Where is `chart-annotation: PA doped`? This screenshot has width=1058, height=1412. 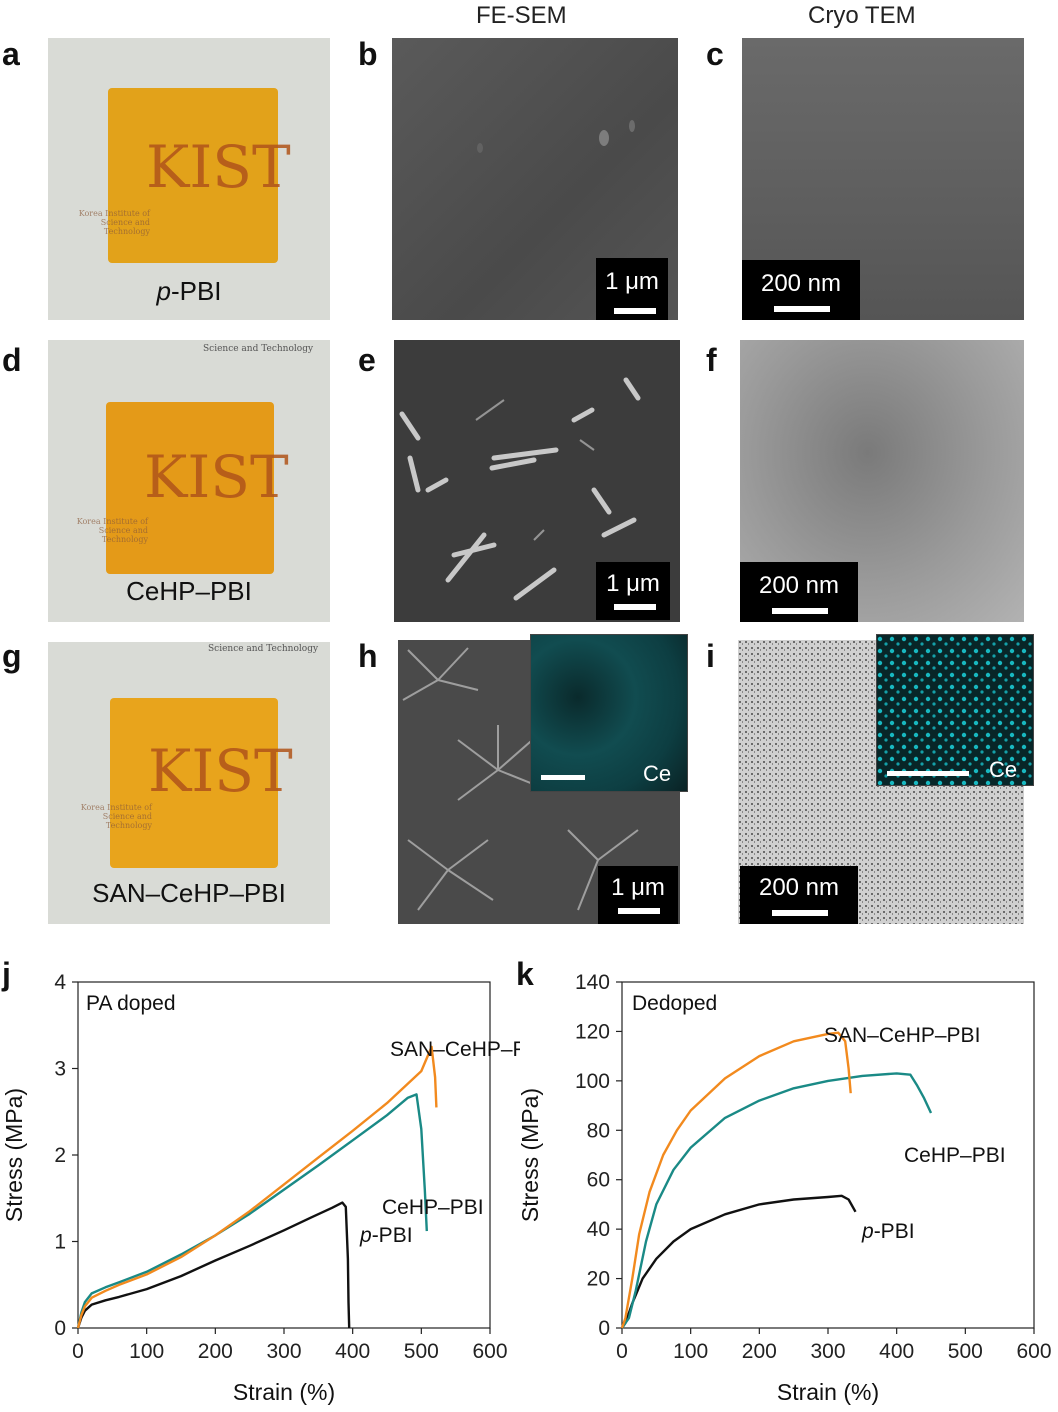 chart-annotation: PA doped is located at coordinates (131, 1003).